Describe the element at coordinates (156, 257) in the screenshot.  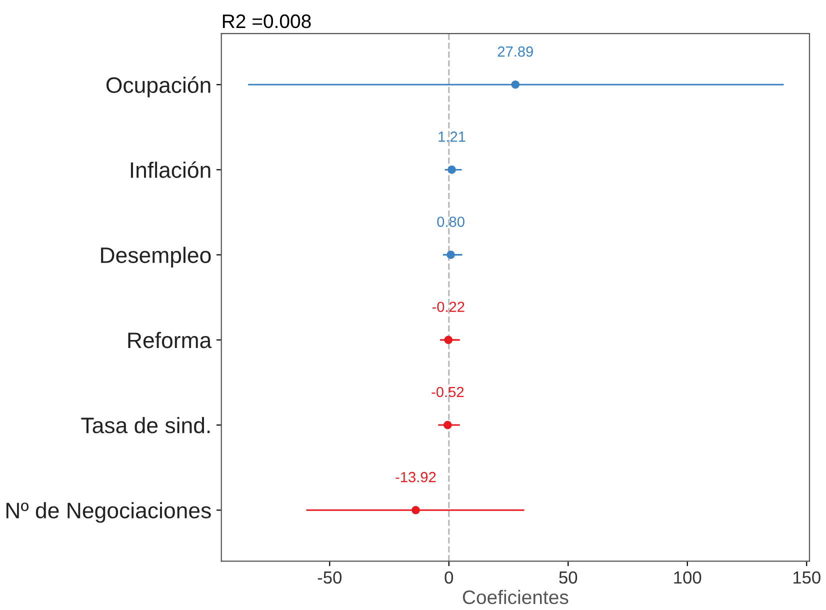
I see `y-tick-label: Desempleo` at that location.